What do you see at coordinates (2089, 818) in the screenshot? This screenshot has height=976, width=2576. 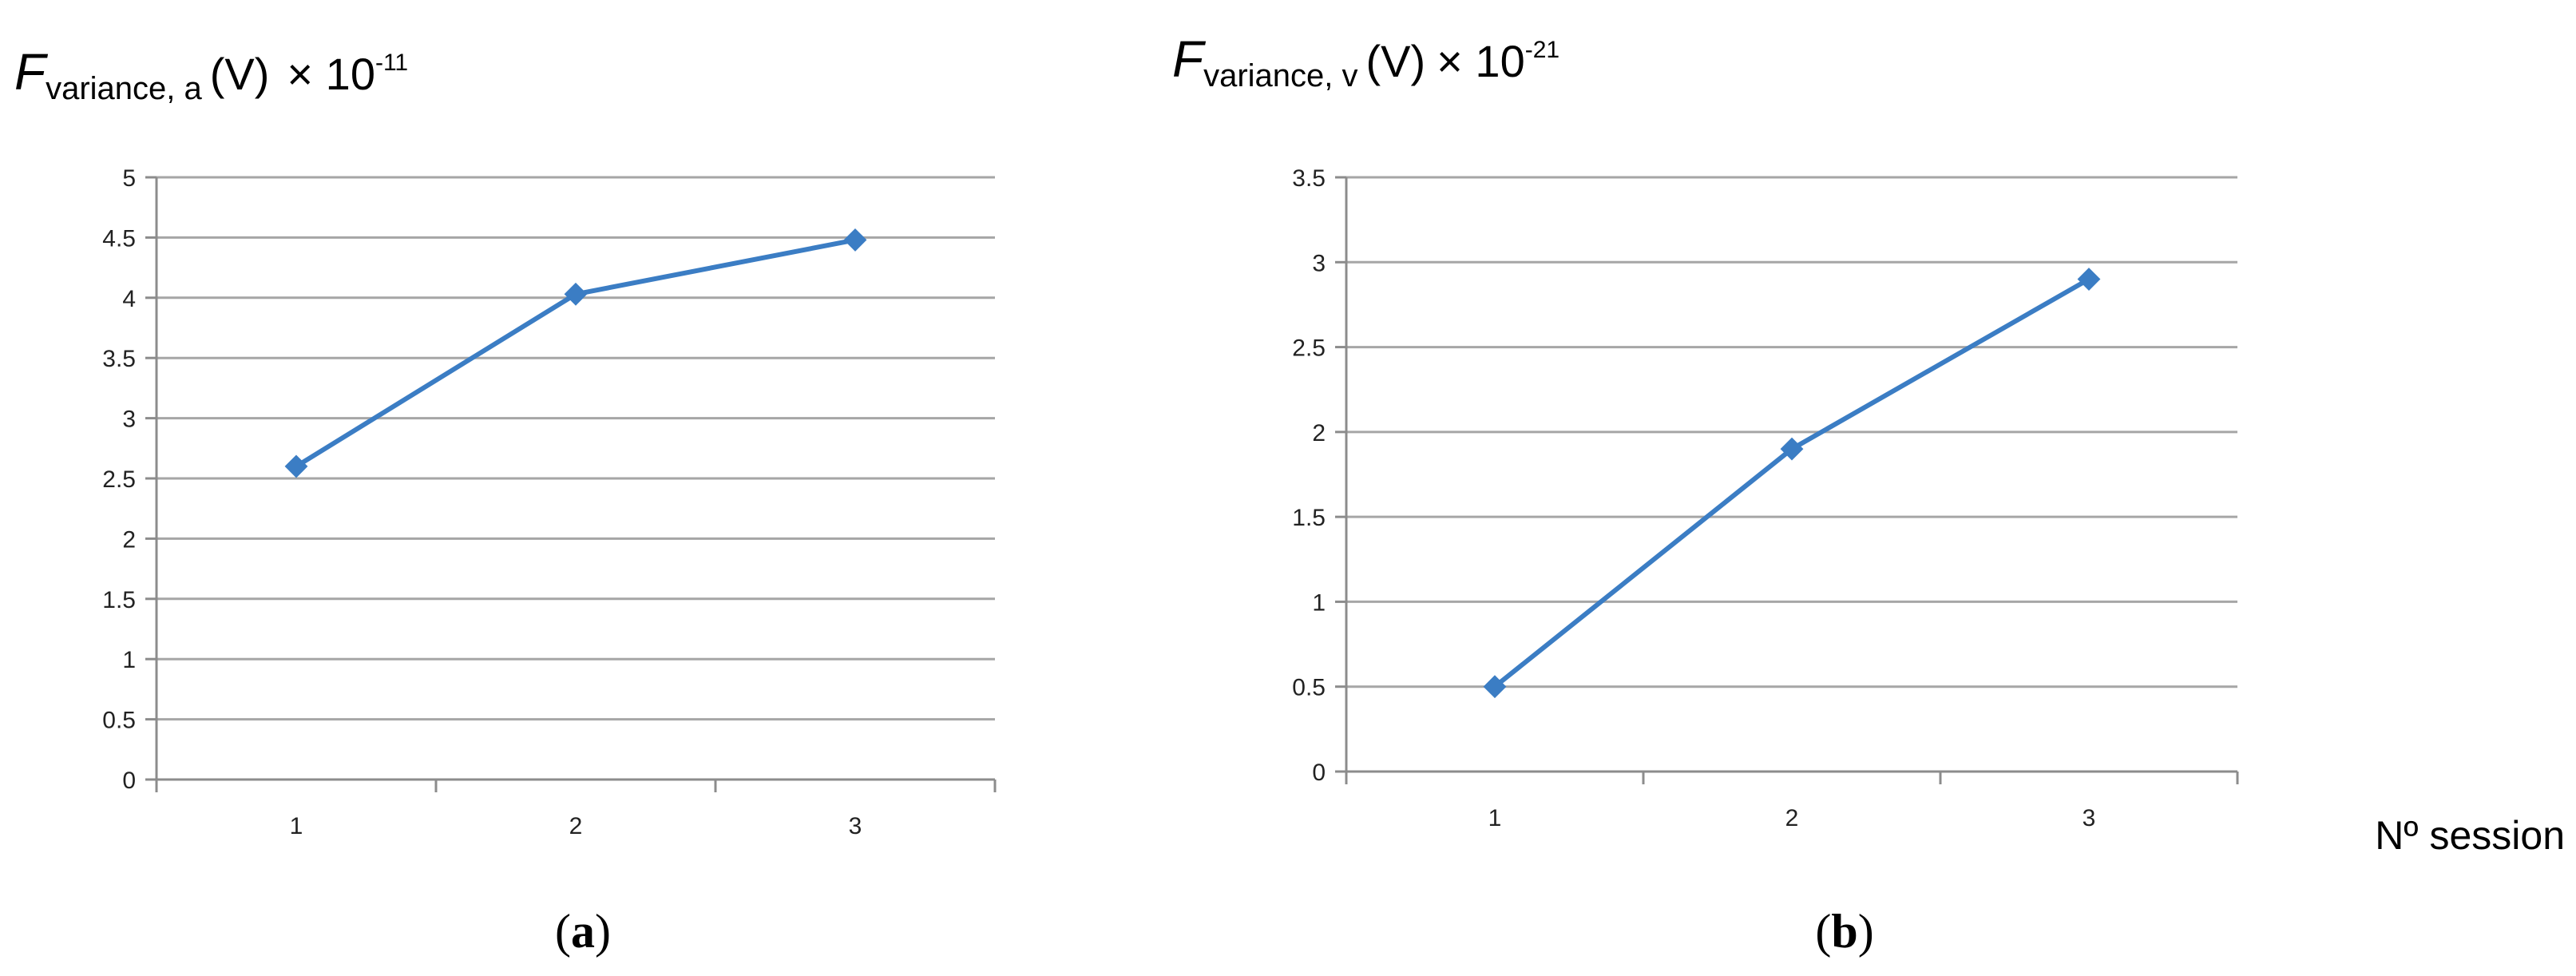 I see `x-tick-label-b-2: 3` at bounding box center [2089, 818].